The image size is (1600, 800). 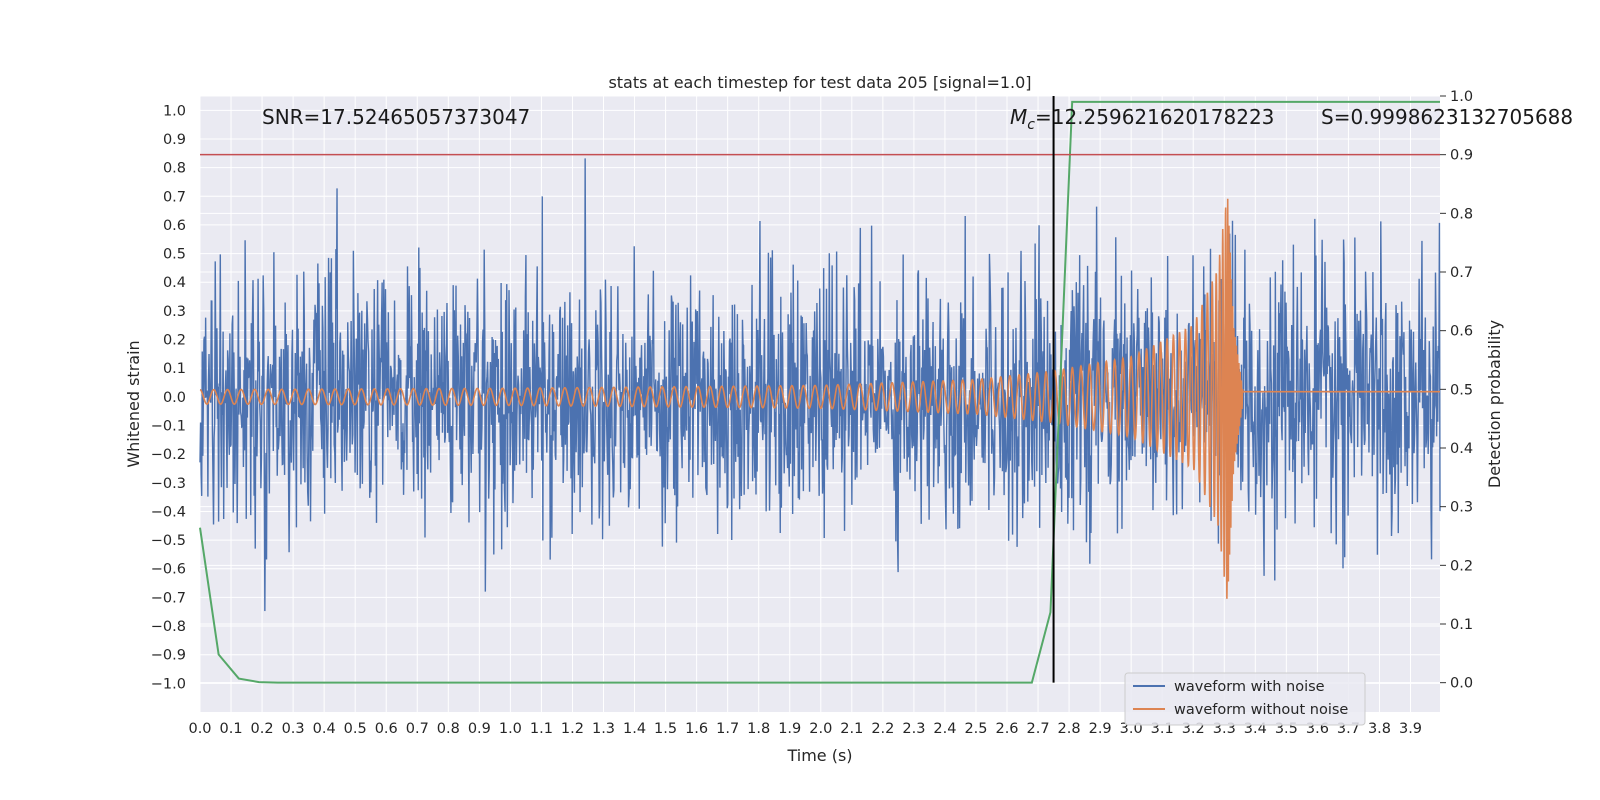 I want to click on y-right-tick-label: 0.9, so click(x=1461, y=156).